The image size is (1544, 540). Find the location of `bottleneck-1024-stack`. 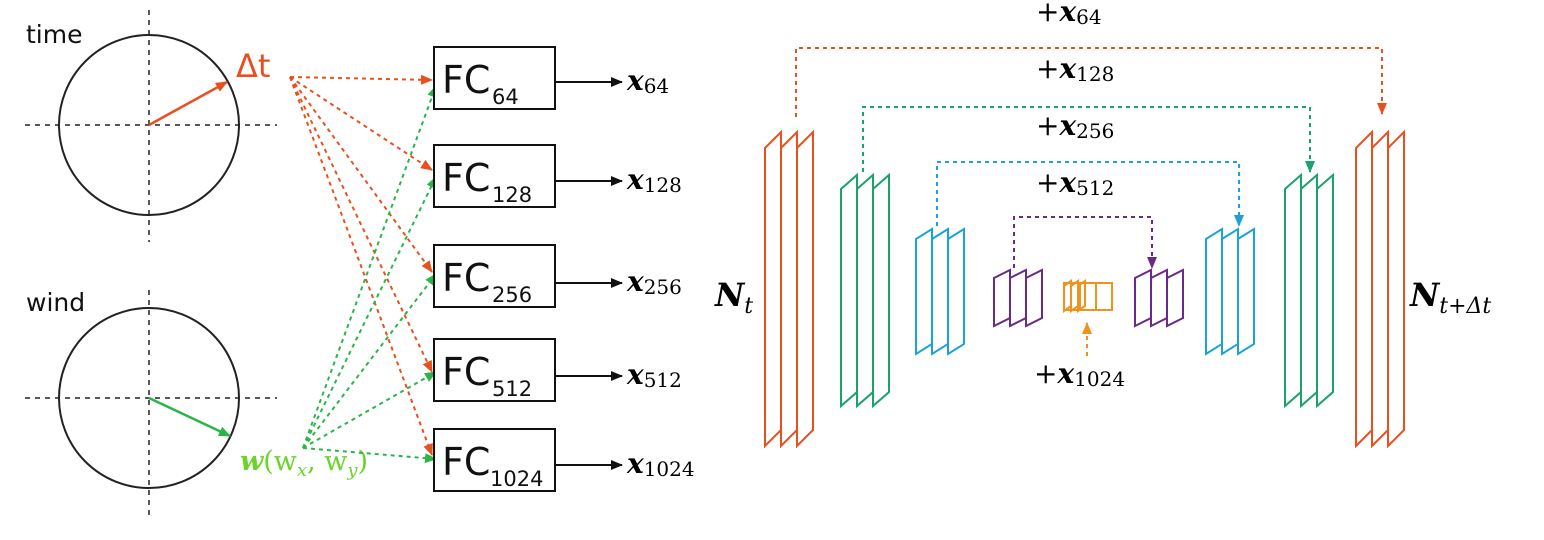

bottleneck-1024-stack is located at coordinates (1088, 296).